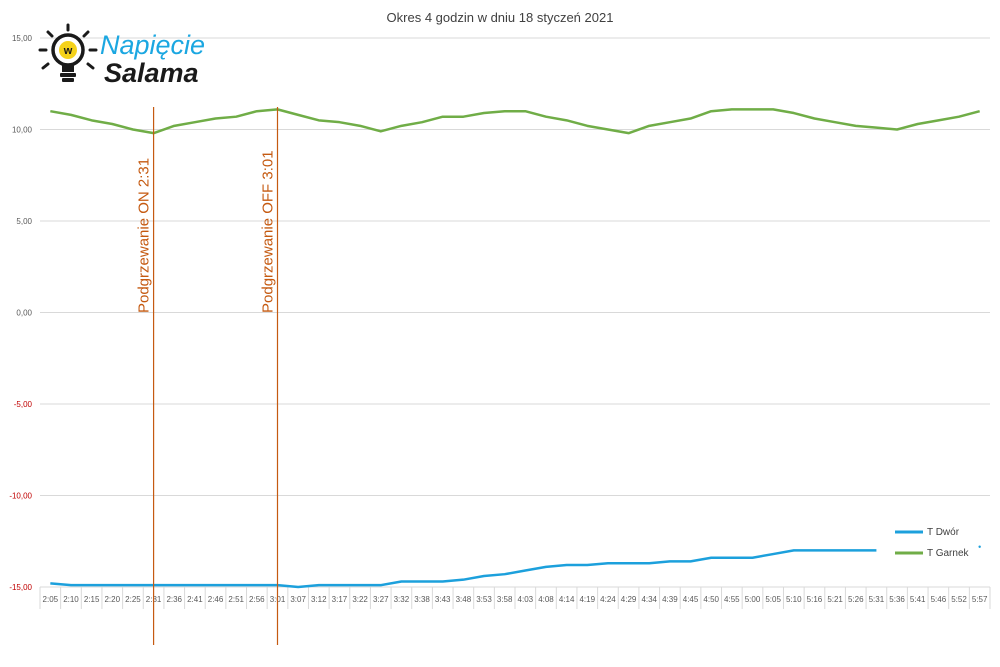  I want to click on x-tick-label: 5:16, so click(815, 599).